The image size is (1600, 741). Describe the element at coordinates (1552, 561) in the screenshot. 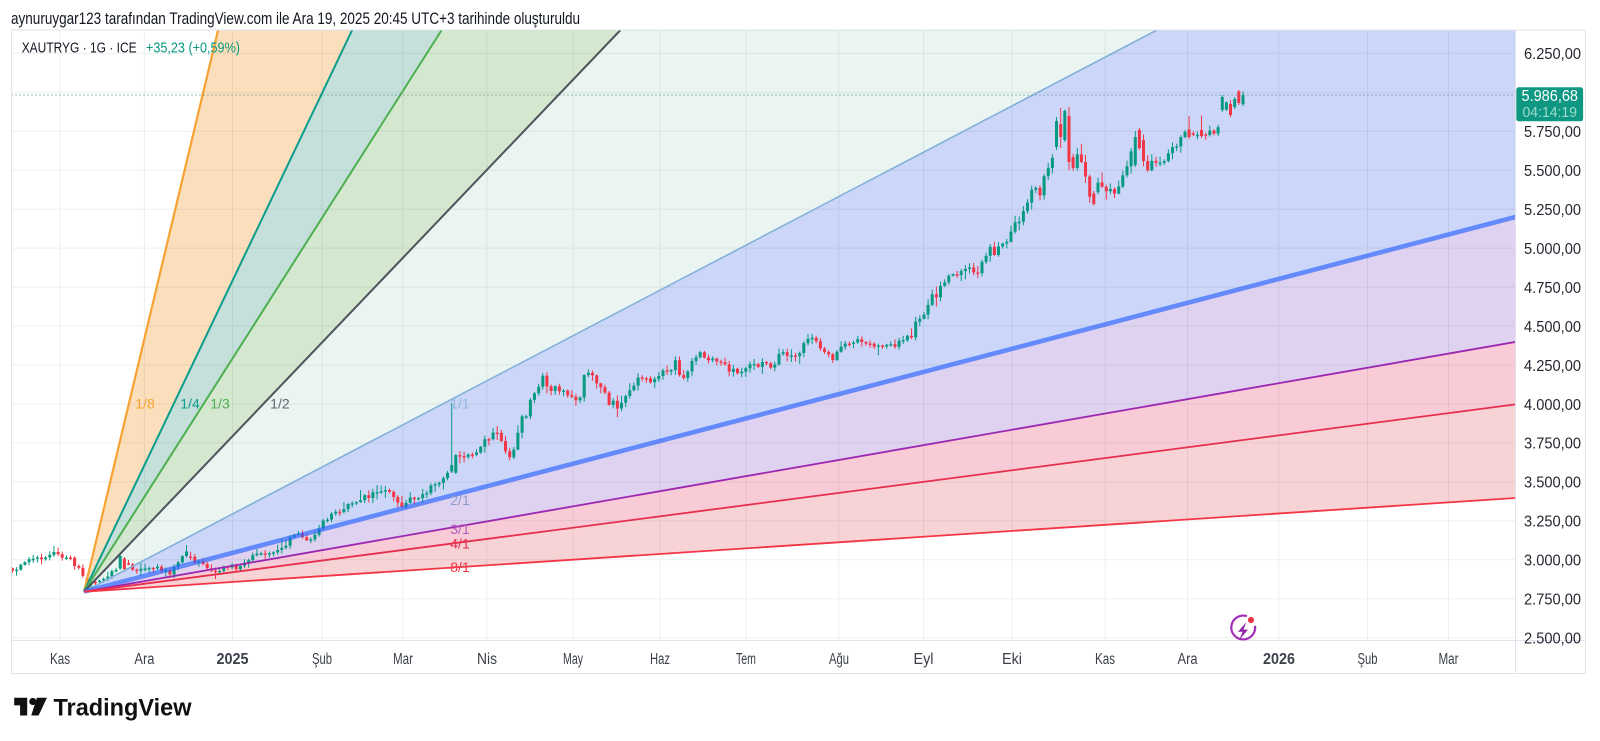

I see `svg-text: 3.000,00` at that location.